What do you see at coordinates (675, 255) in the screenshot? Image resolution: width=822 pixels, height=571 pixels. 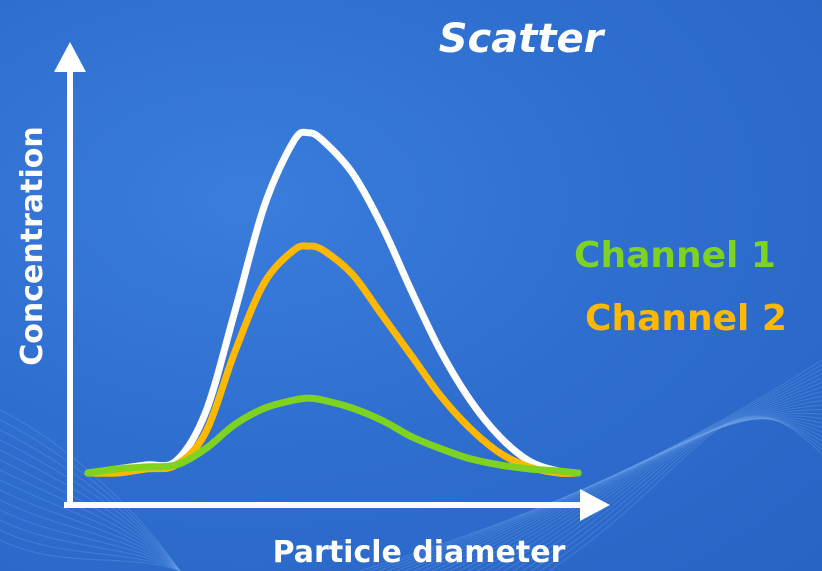 I see `legend-entry-channel-1: Channel 1` at bounding box center [675, 255].